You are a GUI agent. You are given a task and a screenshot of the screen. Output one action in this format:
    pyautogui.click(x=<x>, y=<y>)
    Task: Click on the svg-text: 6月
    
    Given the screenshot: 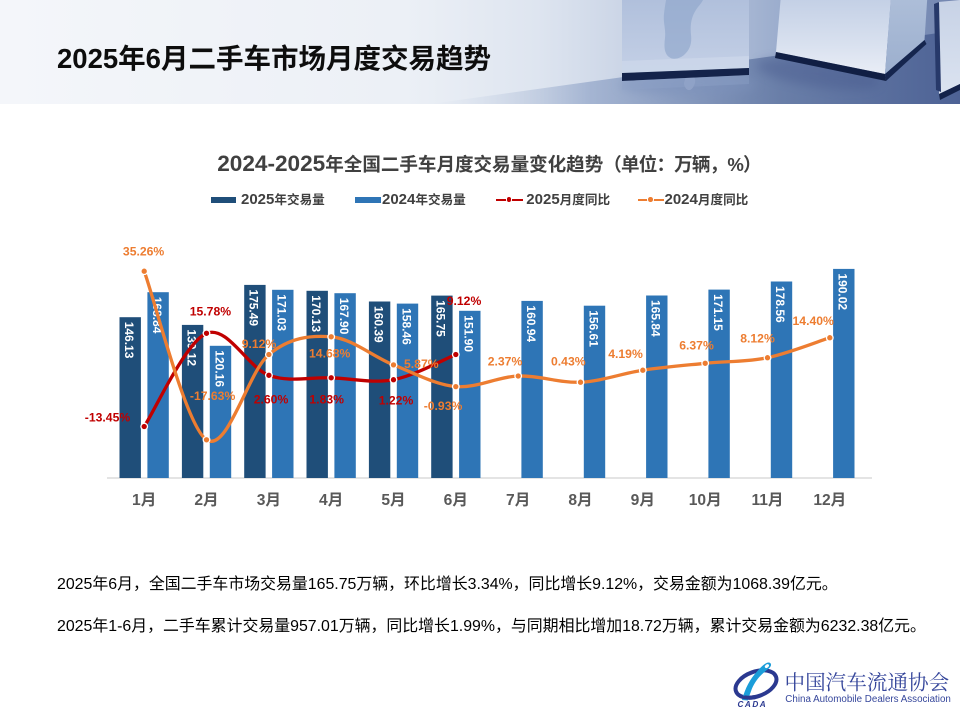 What is the action you would take?
    pyautogui.click(x=456, y=500)
    